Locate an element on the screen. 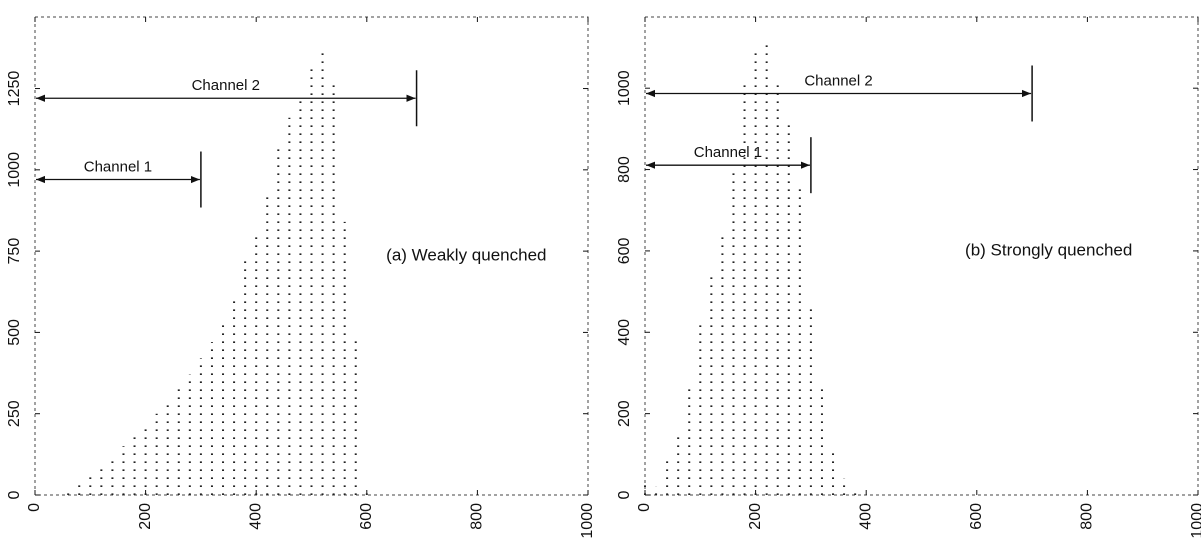 The width and height of the screenshot is (1201, 539). y-tick-label: 250 is located at coordinates (14, 413).